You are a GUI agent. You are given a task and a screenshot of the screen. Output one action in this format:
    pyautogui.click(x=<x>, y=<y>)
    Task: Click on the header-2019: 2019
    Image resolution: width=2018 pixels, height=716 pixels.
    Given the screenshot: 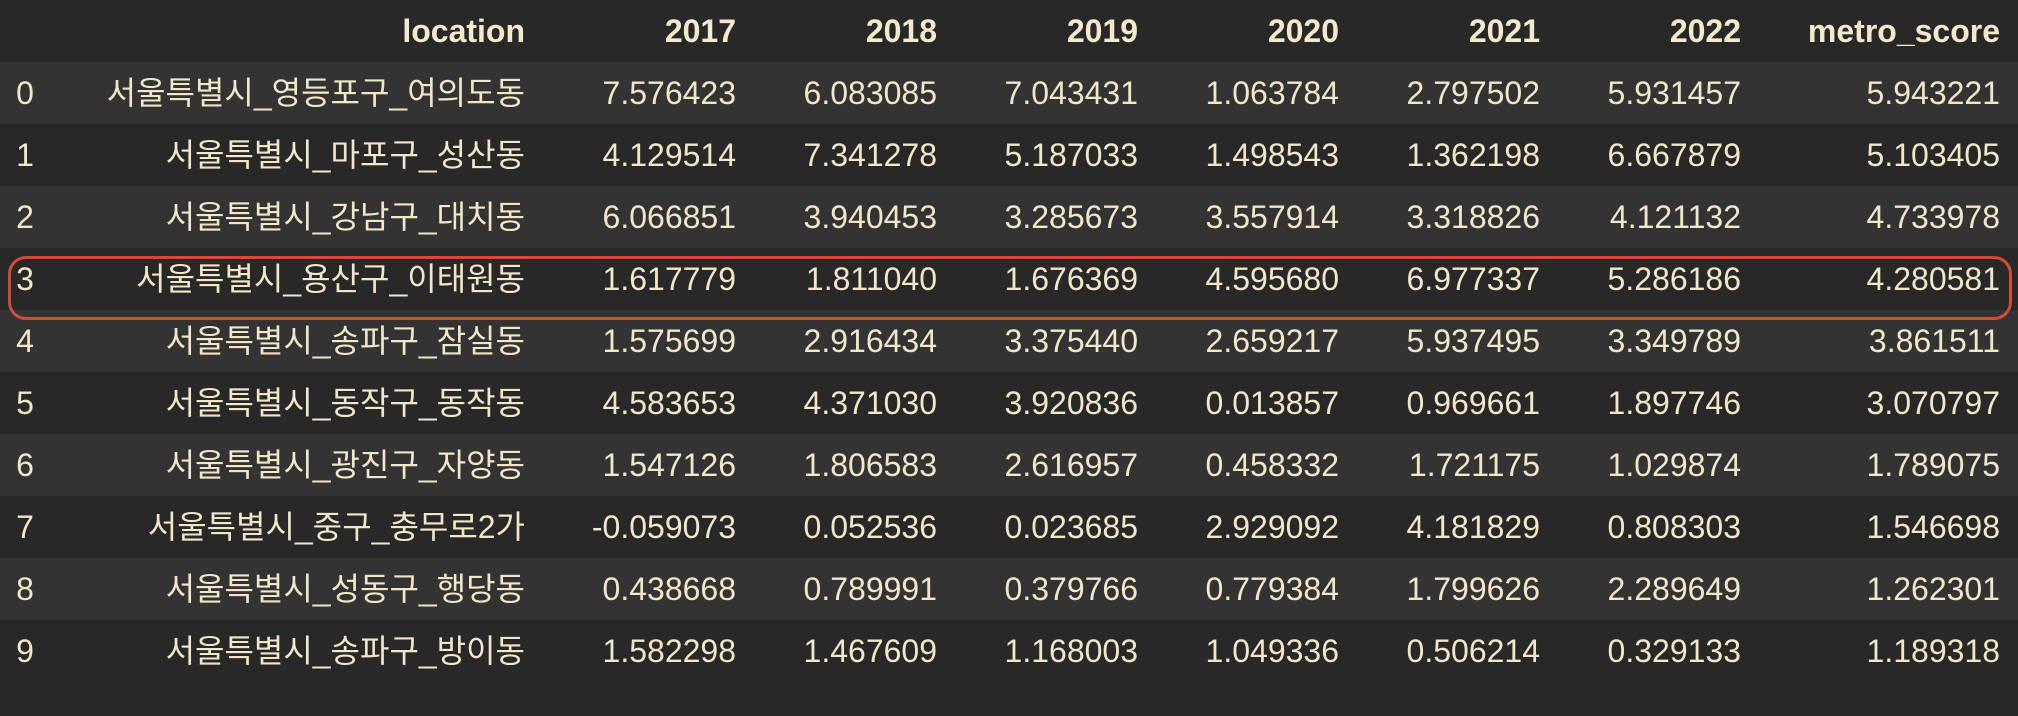 What is the action you would take?
    pyautogui.click(x=1102, y=31)
    